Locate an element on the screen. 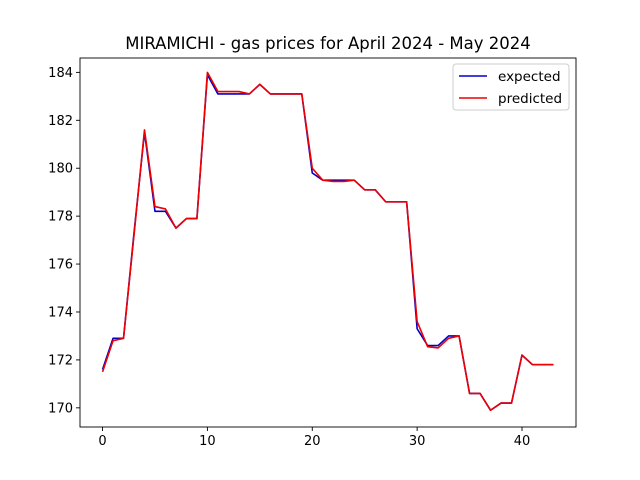  y-tick-label: 174 is located at coordinates (60, 312).